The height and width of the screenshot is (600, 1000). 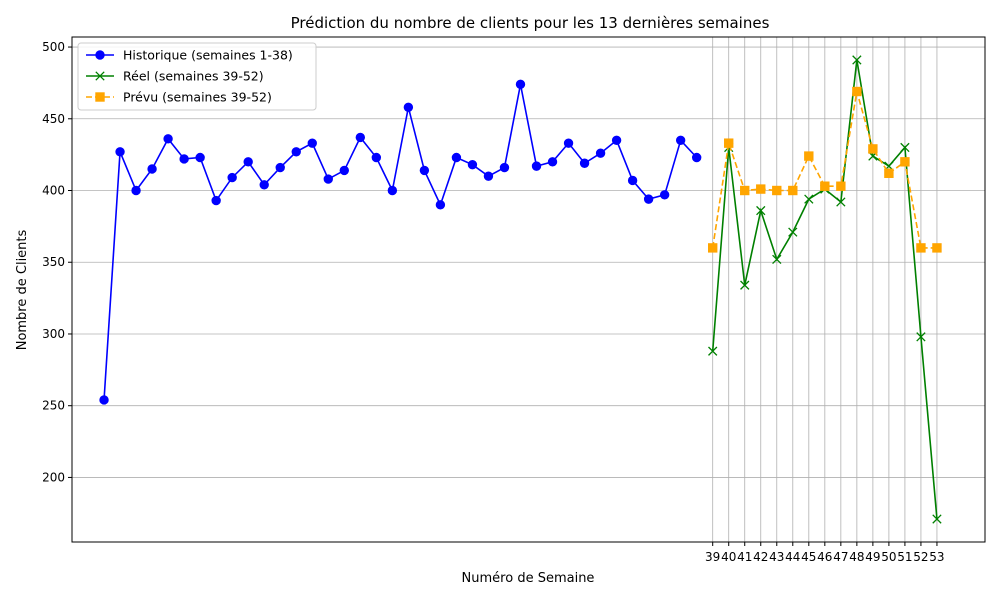 What do you see at coordinates (760, 557) in the screenshot?
I see `x-tick-label: 42` at bounding box center [760, 557].